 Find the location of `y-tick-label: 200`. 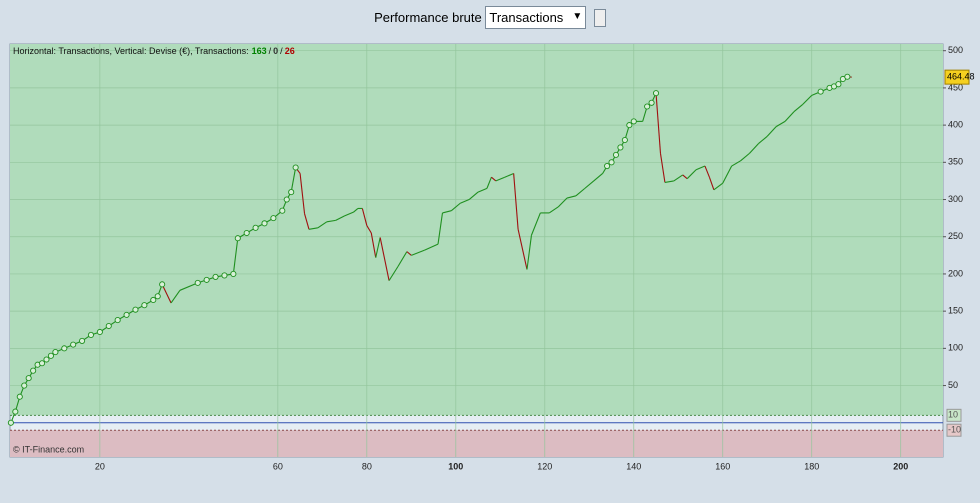

y-tick-label: 200 is located at coordinates (955, 273).